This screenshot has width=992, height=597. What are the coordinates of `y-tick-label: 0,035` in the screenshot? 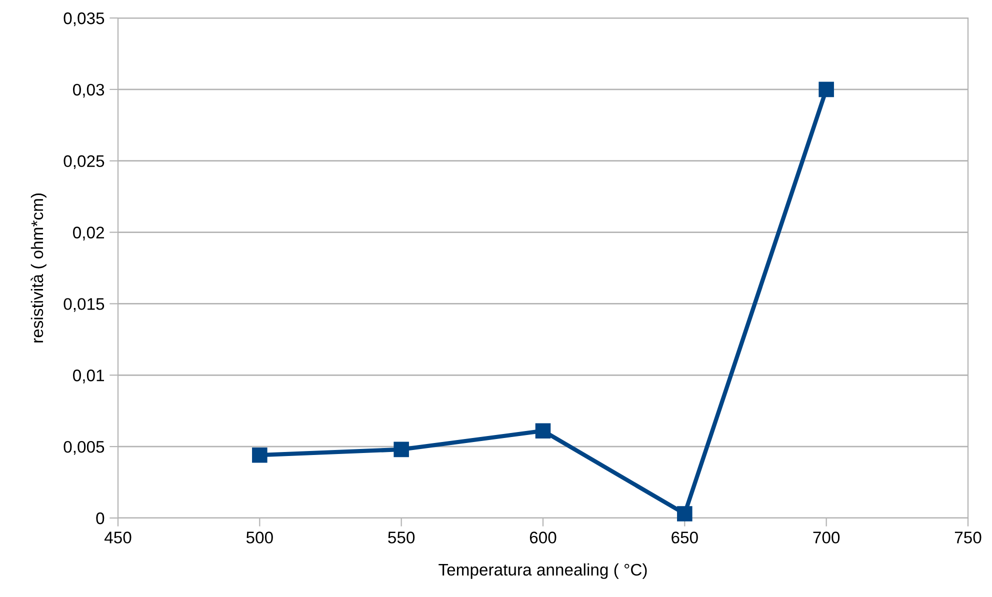 It's located at (84, 19).